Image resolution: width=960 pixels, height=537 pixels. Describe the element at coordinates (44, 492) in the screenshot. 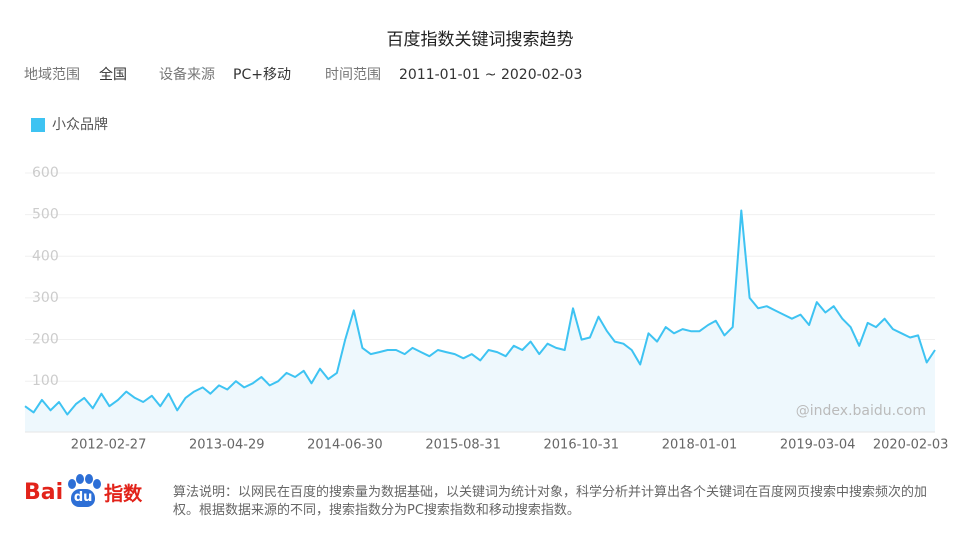

I see `logo-text: Bai` at that location.